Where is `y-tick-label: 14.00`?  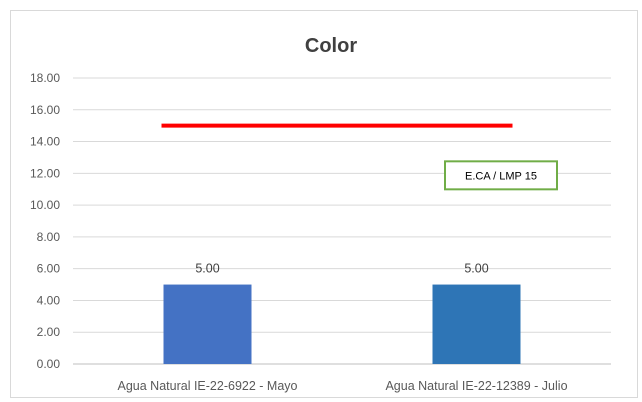 y-tick-label: 14.00 is located at coordinates (45, 142).